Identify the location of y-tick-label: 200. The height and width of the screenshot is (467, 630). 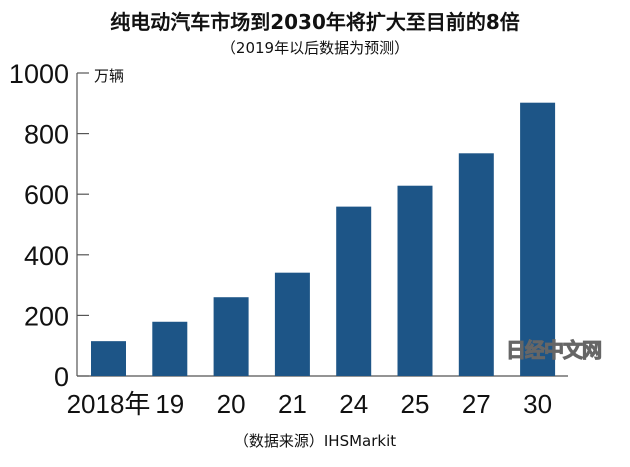
(46, 316).